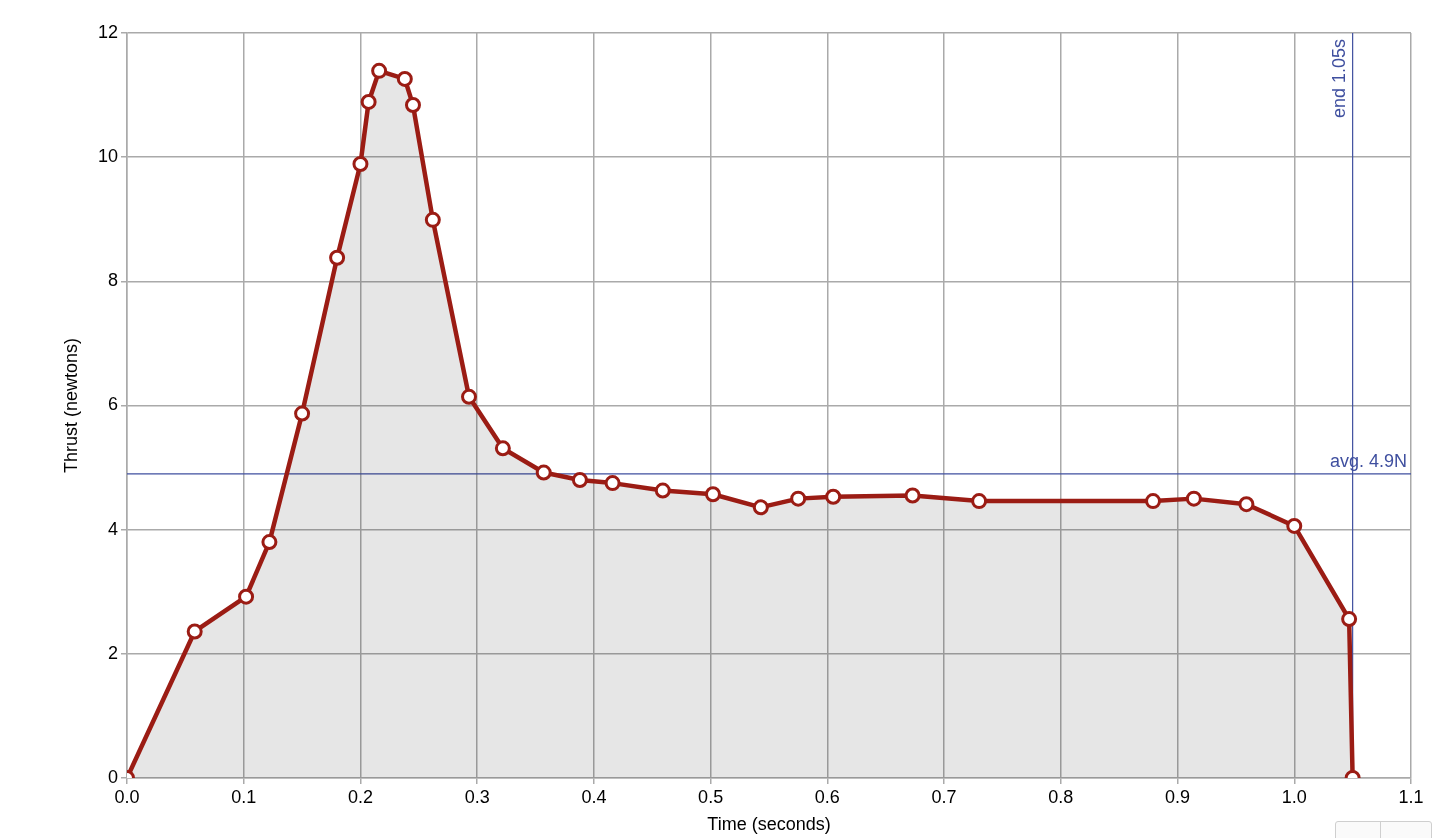 The image size is (1453, 838). I want to click on x-tick-label: 0.8, so click(1061, 796).